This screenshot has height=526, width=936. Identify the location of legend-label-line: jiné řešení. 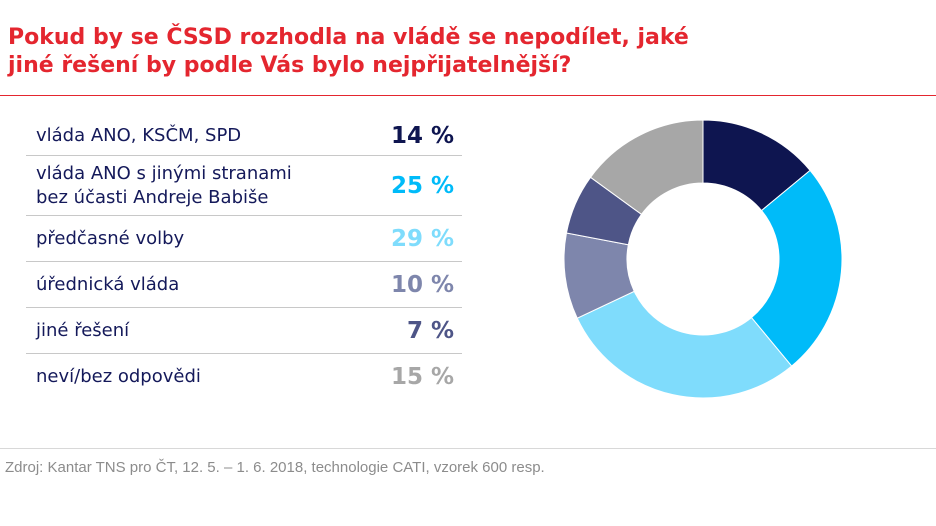
(83, 330).